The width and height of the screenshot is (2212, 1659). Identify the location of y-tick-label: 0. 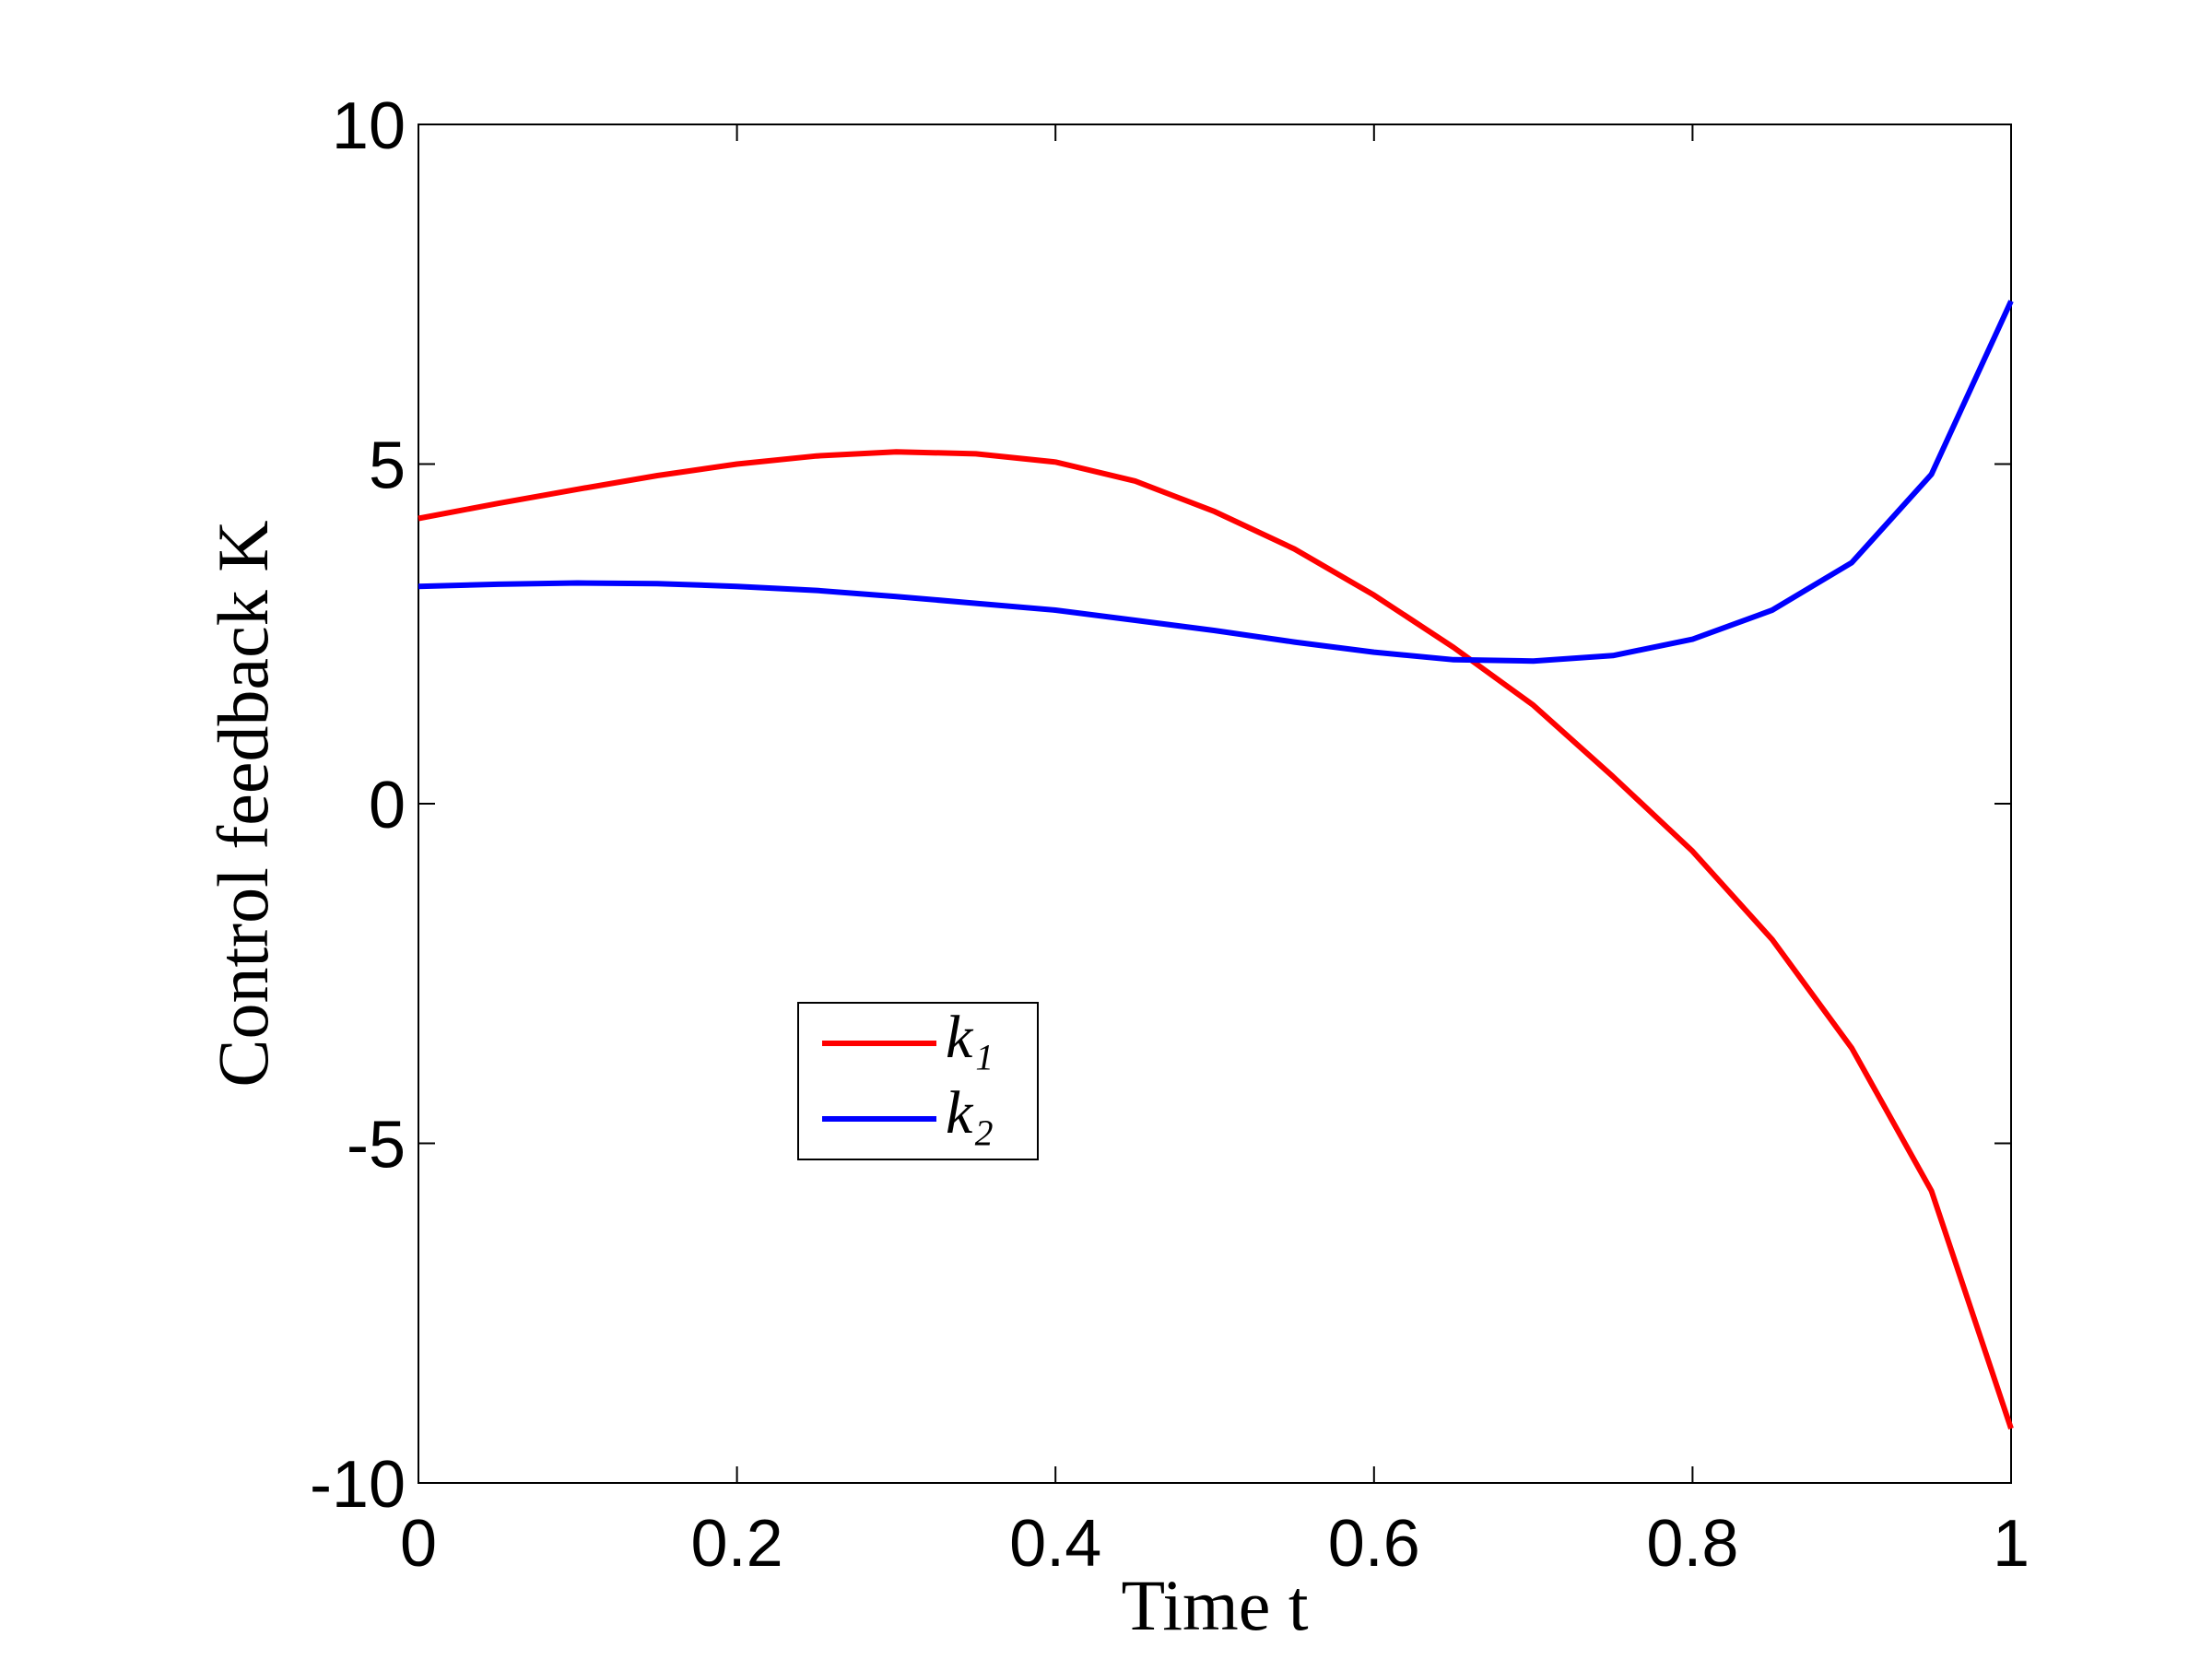
(387, 805).